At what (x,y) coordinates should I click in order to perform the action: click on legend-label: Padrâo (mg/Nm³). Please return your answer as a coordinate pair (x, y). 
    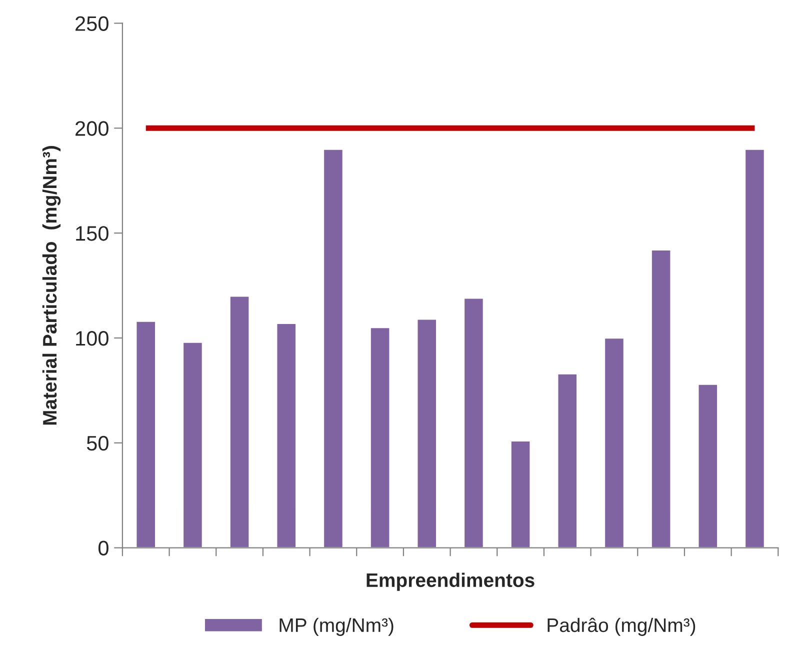
    Looking at the image, I should click on (622, 627).